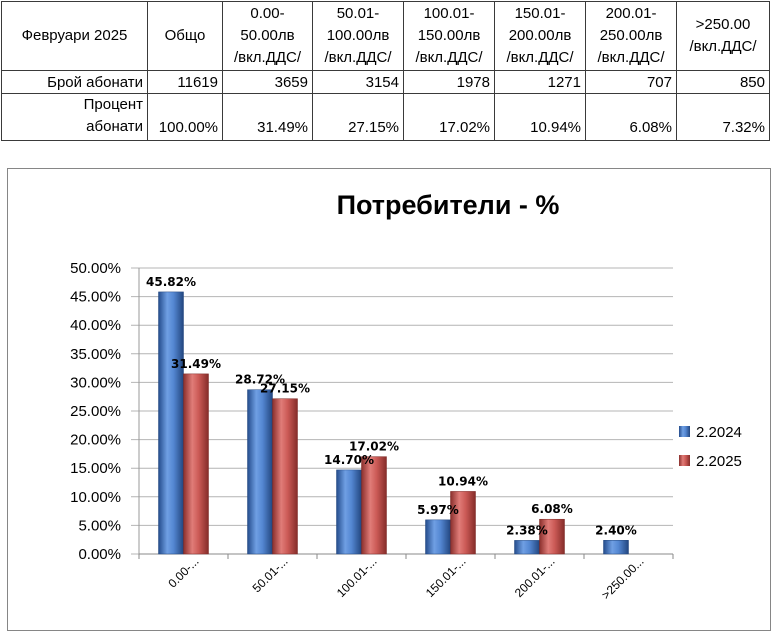 The width and height of the screenshot is (779, 635). I want to click on header-range-5: 200.01- 250.00лв /вкл.ДДС/, so click(631, 36).